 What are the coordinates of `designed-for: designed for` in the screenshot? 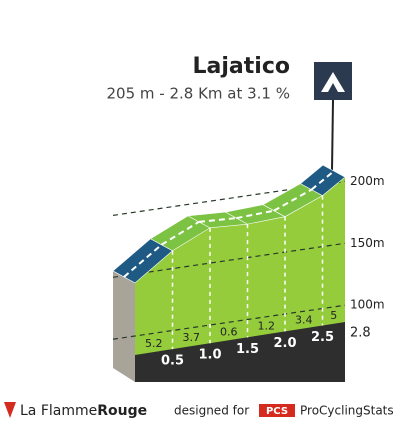 It's located at (211, 411).